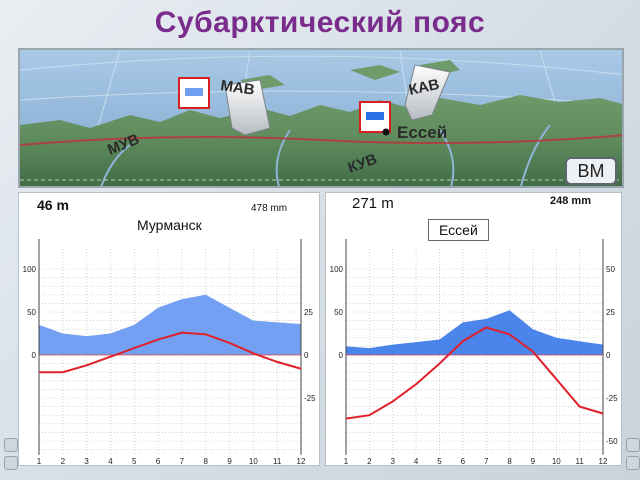  Describe the element at coordinates (11, 463) in the screenshot. I see `next-slide-button` at that location.